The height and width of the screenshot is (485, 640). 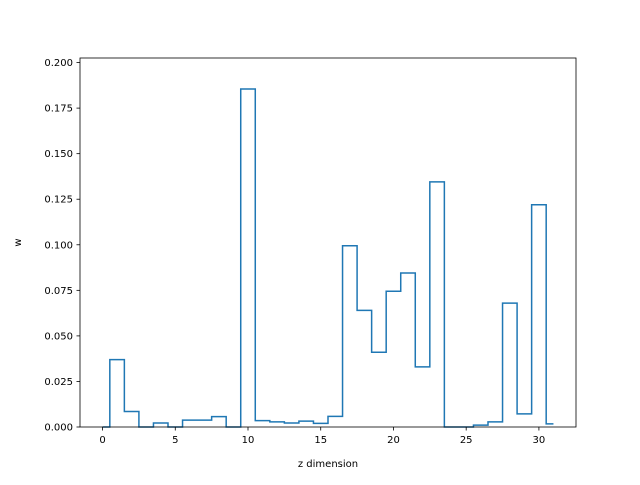 I want to click on x-tick-label: 30, so click(x=539, y=440).